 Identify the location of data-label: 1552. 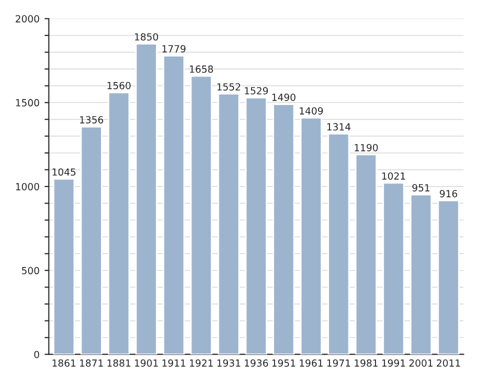
(228, 87).